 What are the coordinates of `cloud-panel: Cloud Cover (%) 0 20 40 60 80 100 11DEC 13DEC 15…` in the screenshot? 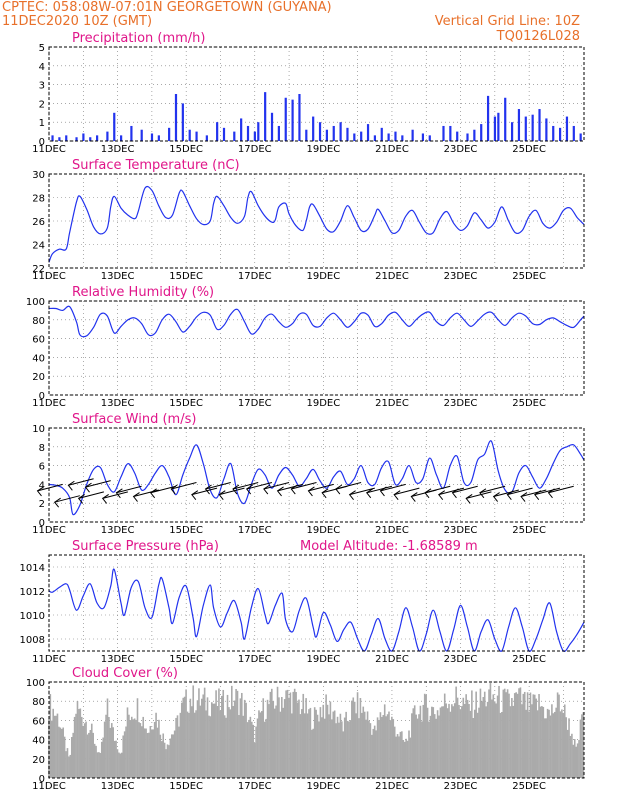 It's located at (305, 729).